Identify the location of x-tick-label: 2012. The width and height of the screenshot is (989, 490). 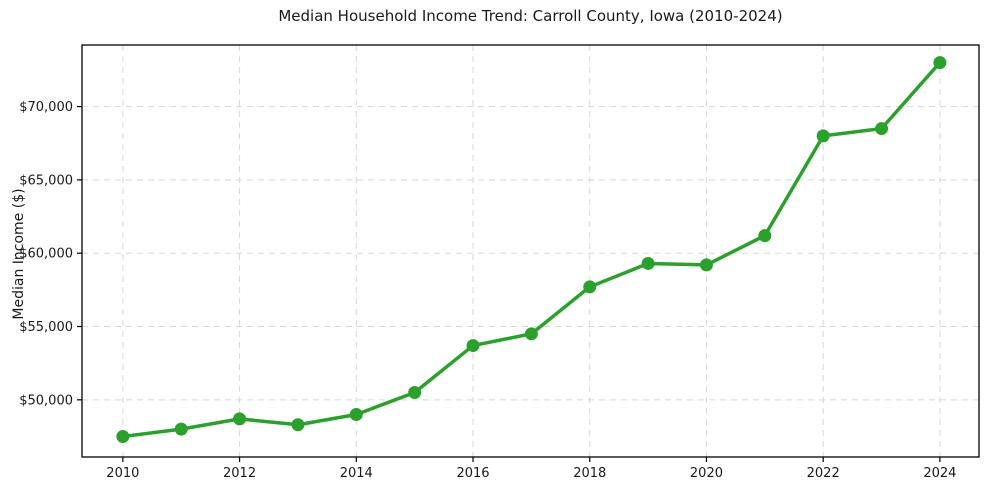
(239, 473).